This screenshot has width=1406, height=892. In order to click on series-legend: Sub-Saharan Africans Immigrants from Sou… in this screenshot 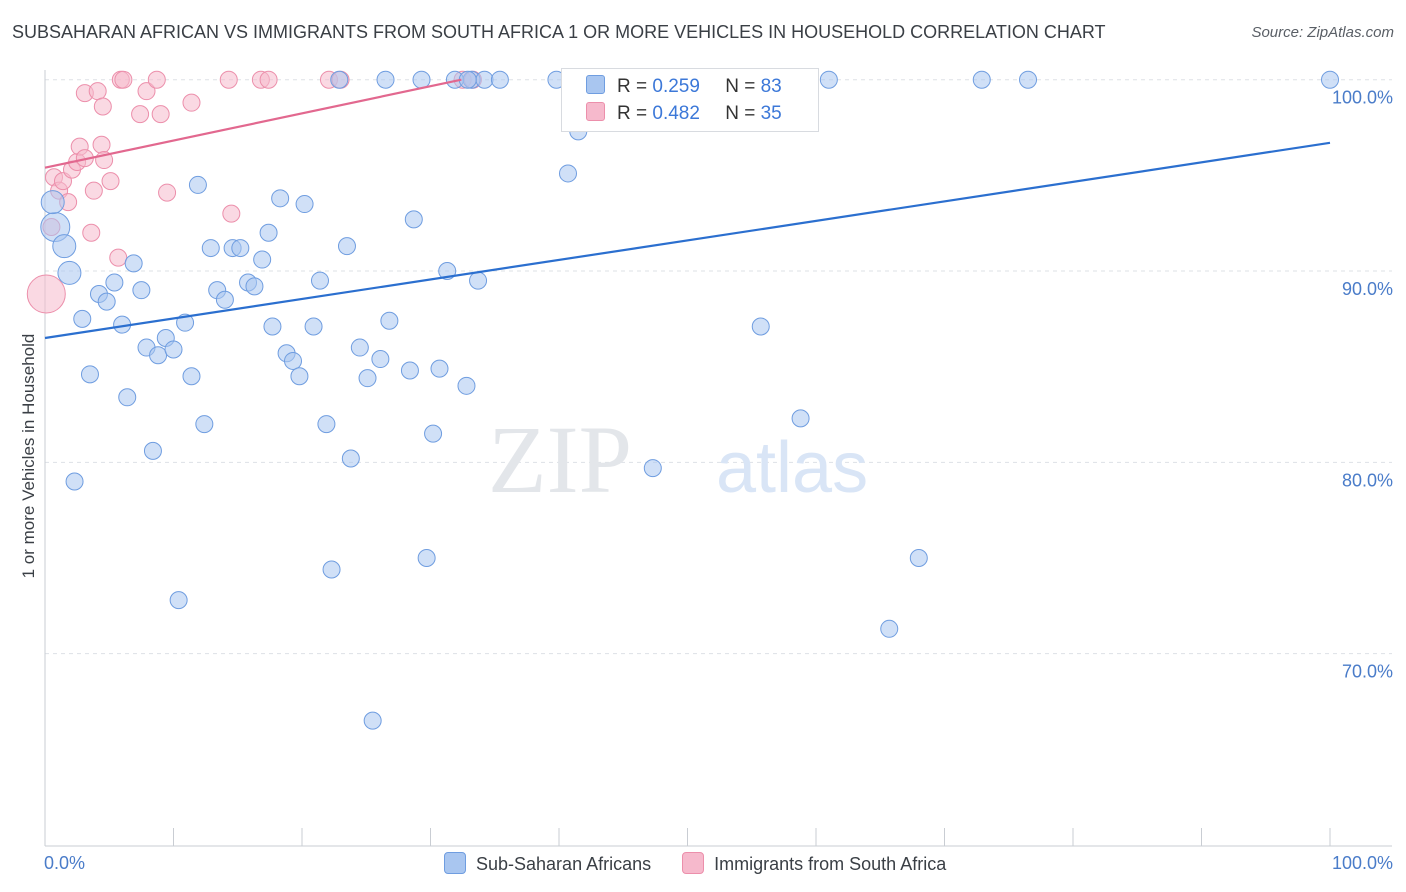, I will do `click(708, 863)`.